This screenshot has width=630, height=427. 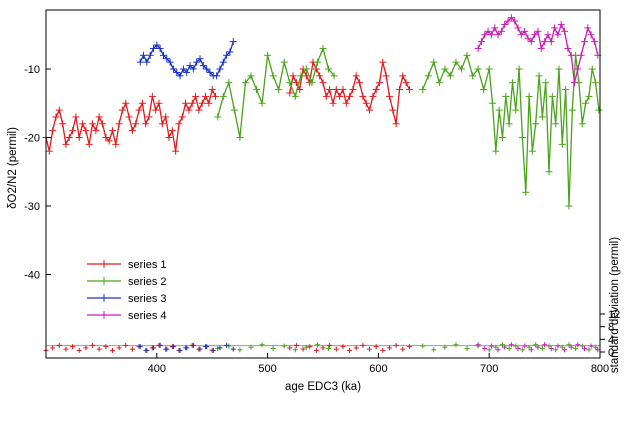 I want to click on y-tick-label: -30, so click(x=32, y=207).